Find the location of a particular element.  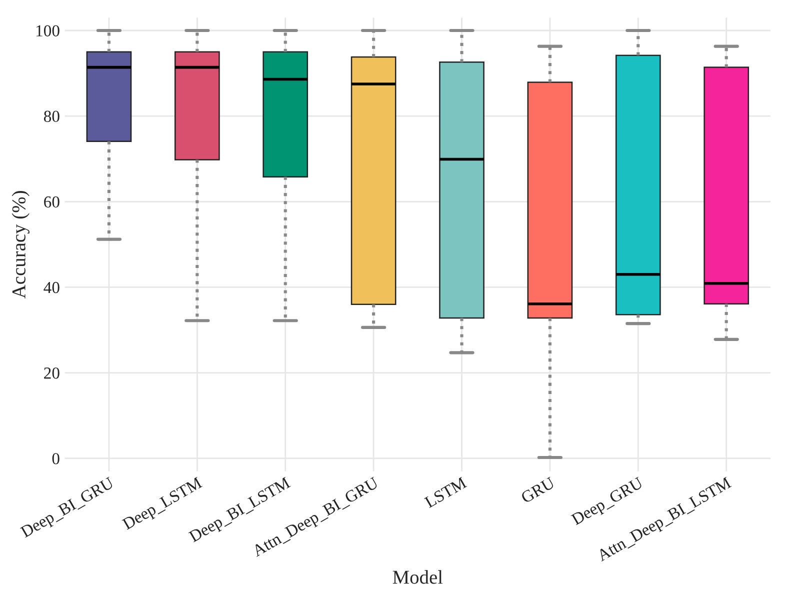

y-tick-label: 0 is located at coordinates (56, 458).